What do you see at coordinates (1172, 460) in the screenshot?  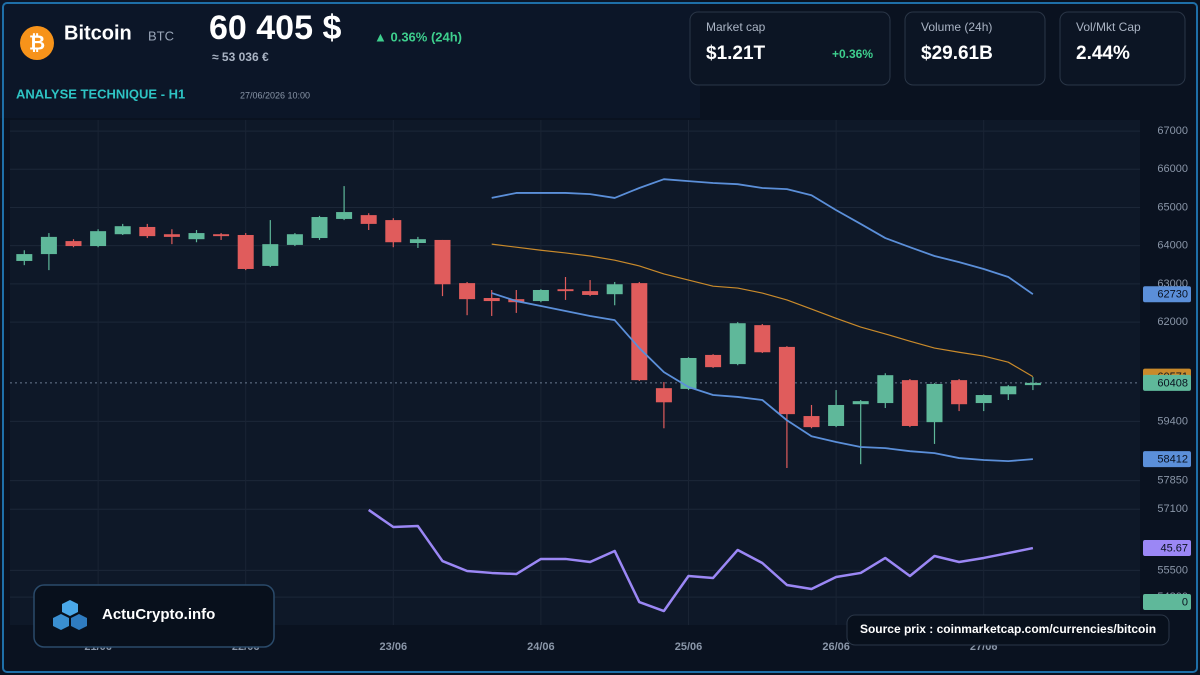 I see `value-badge-label: 58412` at bounding box center [1172, 460].